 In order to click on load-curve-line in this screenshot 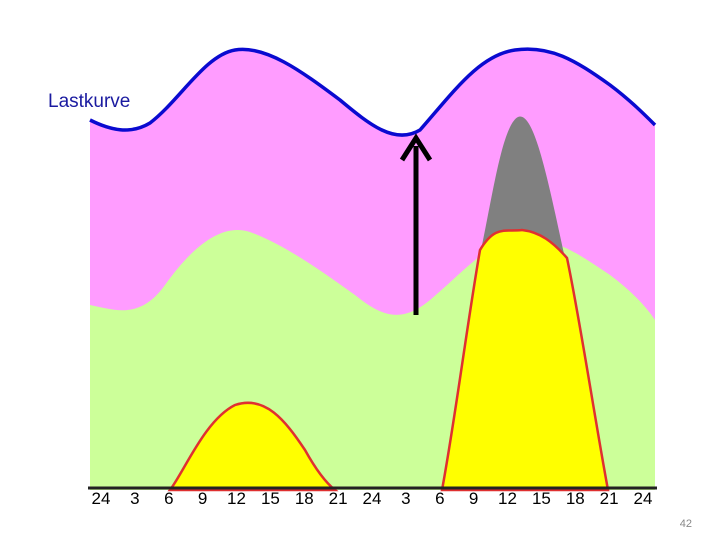, I will do `click(373, 92)`.